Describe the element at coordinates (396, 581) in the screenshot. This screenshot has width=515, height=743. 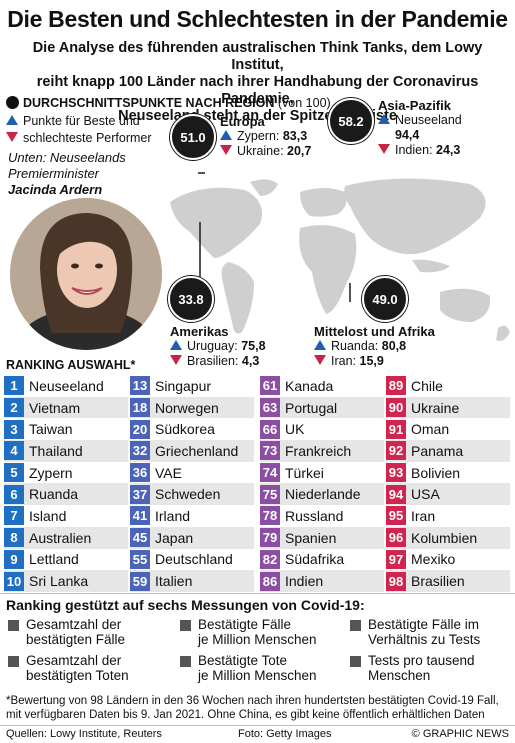
I see `rank-number: 98` at that location.